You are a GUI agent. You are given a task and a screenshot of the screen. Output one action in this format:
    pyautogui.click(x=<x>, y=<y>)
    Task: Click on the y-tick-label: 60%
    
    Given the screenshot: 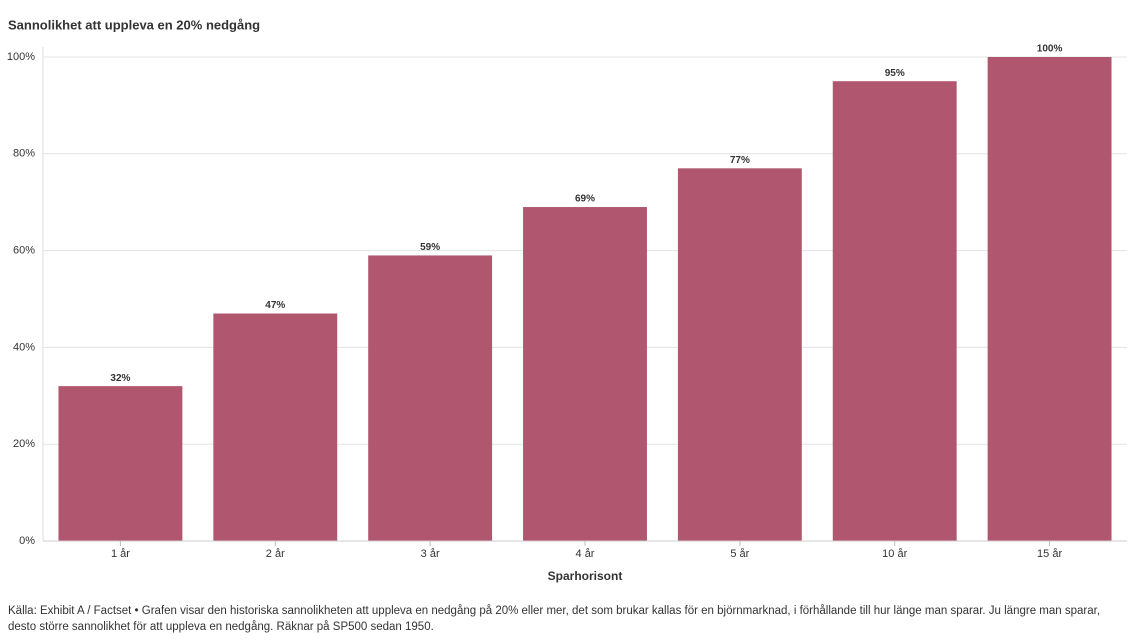 What is the action you would take?
    pyautogui.click(x=24, y=251)
    